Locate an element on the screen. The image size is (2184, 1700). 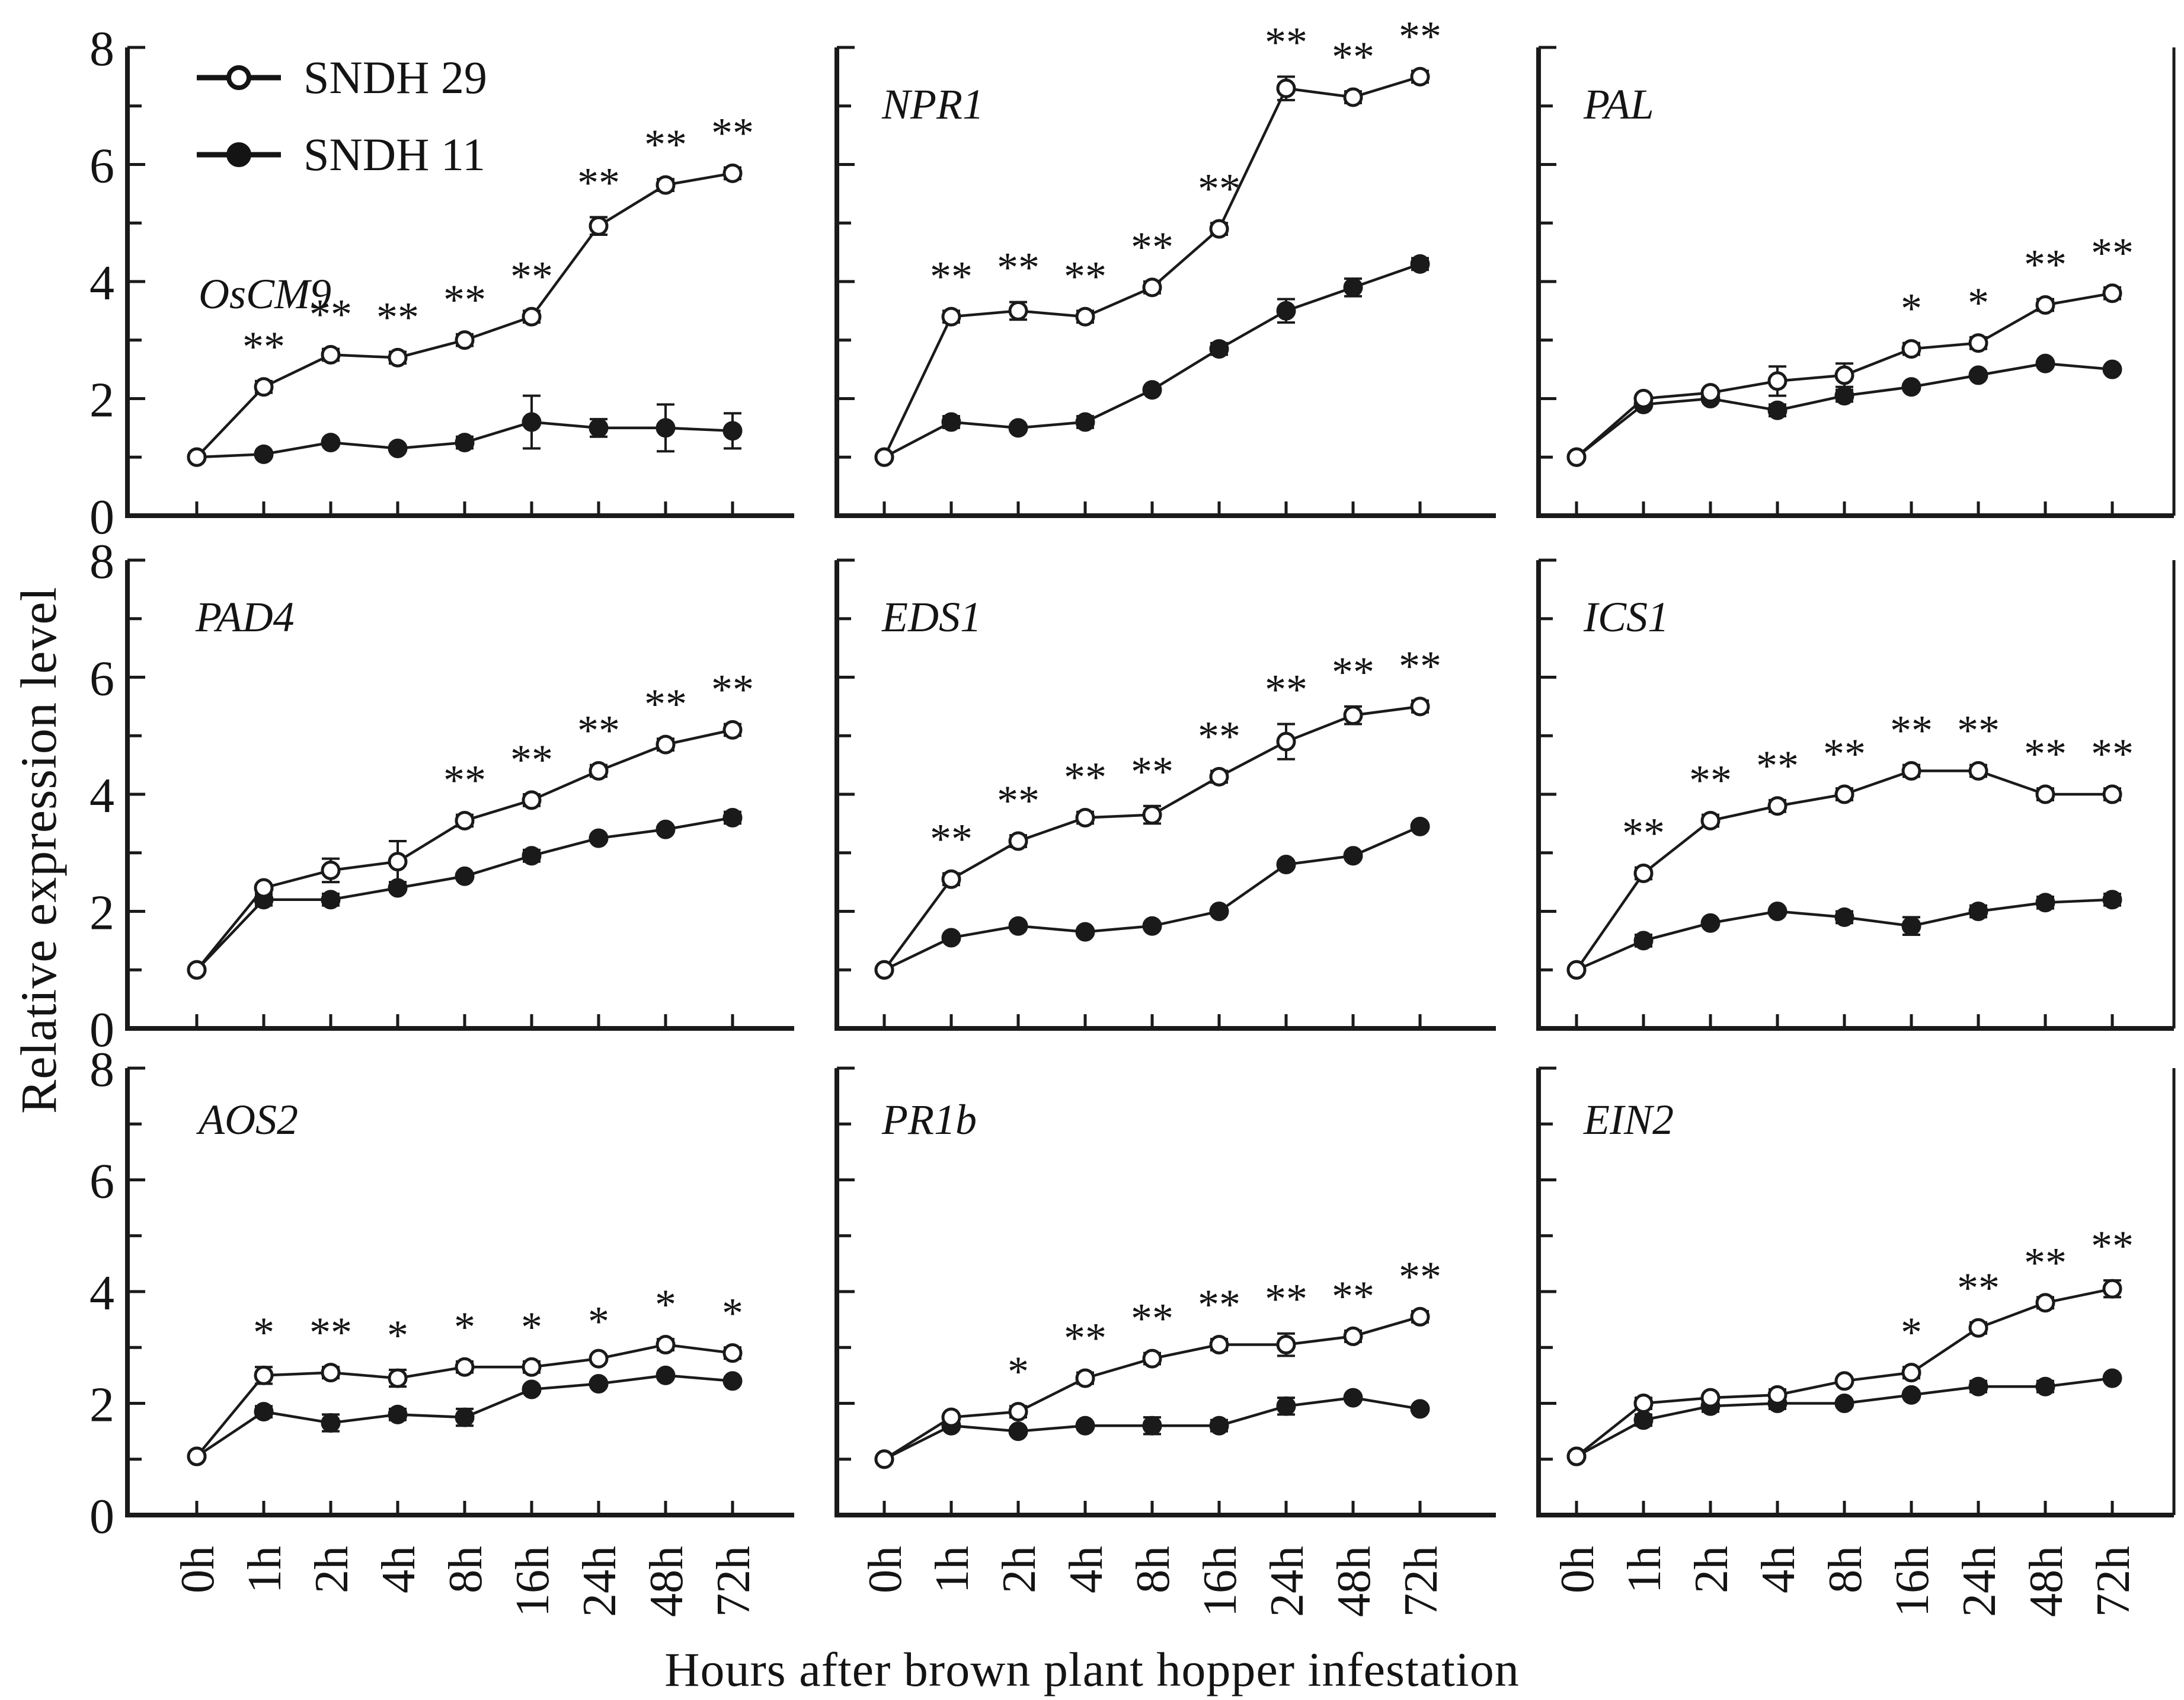
panel-PR1b: 0h 1h 2h 4h 8h 16h 24h 48h 72h*** ** ** ** ** ** is located at coordinates (1165, 1341).